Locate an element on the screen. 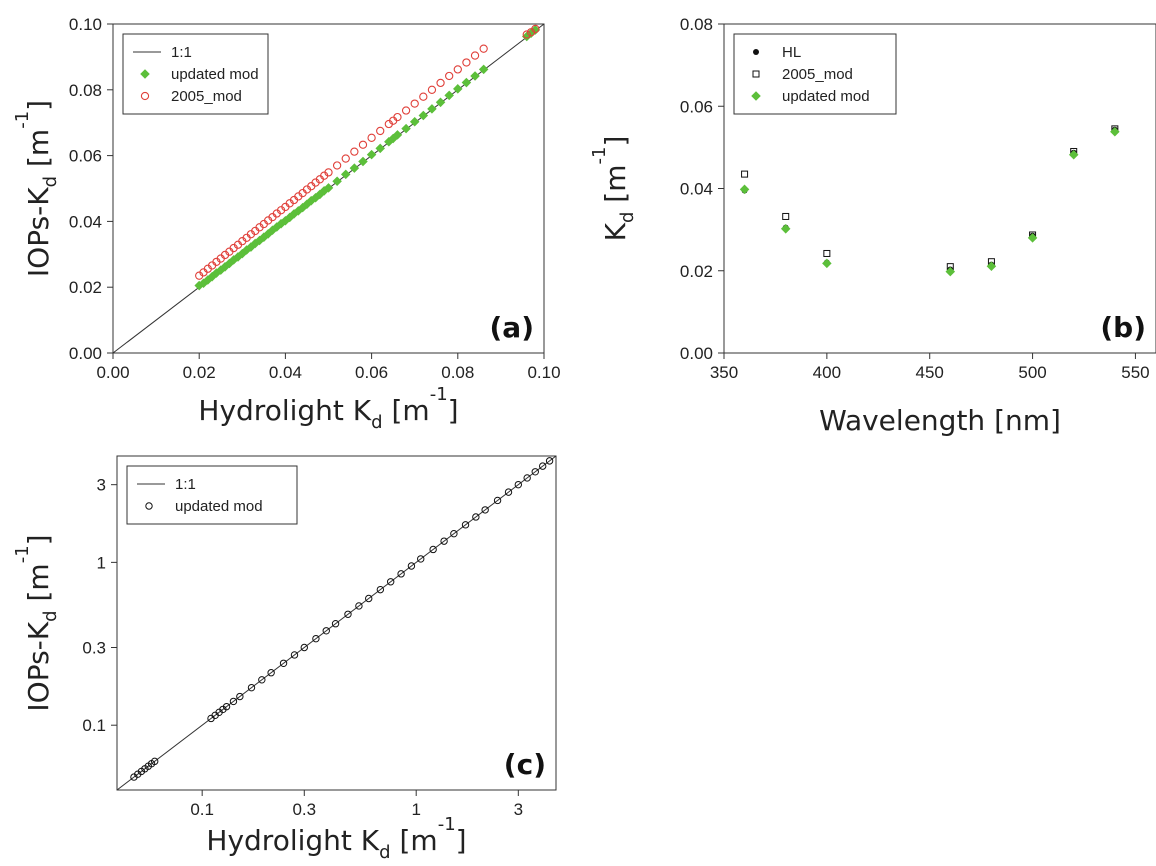 Image resolution: width=1156 pixels, height=866 pixels. y-tick-label: 0.00 is located at coordinates (85, 353).